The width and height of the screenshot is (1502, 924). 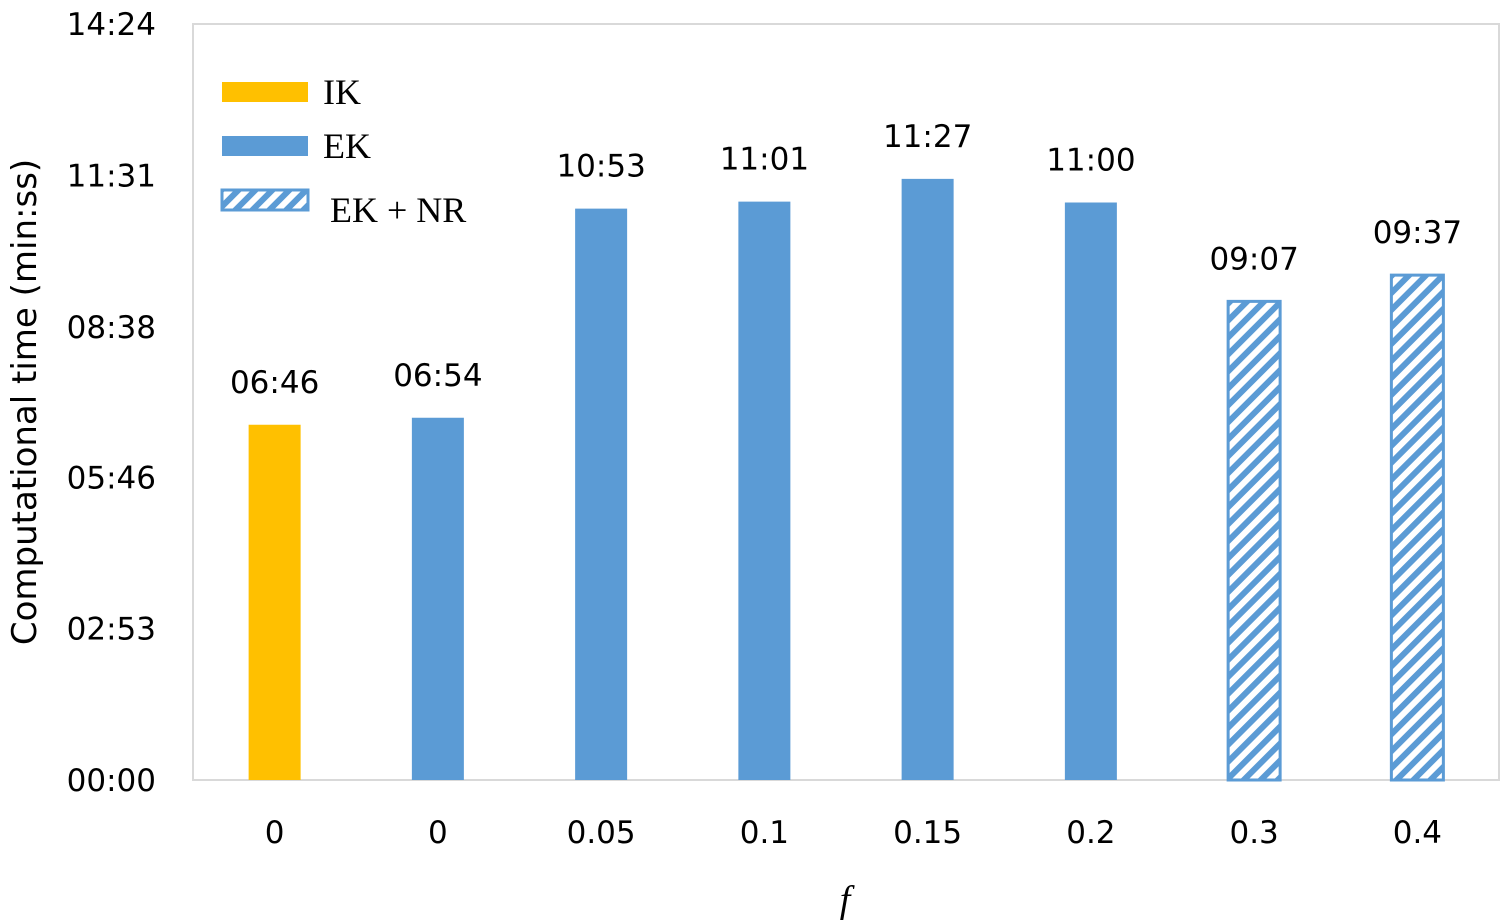 I want to click on x-tick-label: 0.4, so click(x=1417, y=833).